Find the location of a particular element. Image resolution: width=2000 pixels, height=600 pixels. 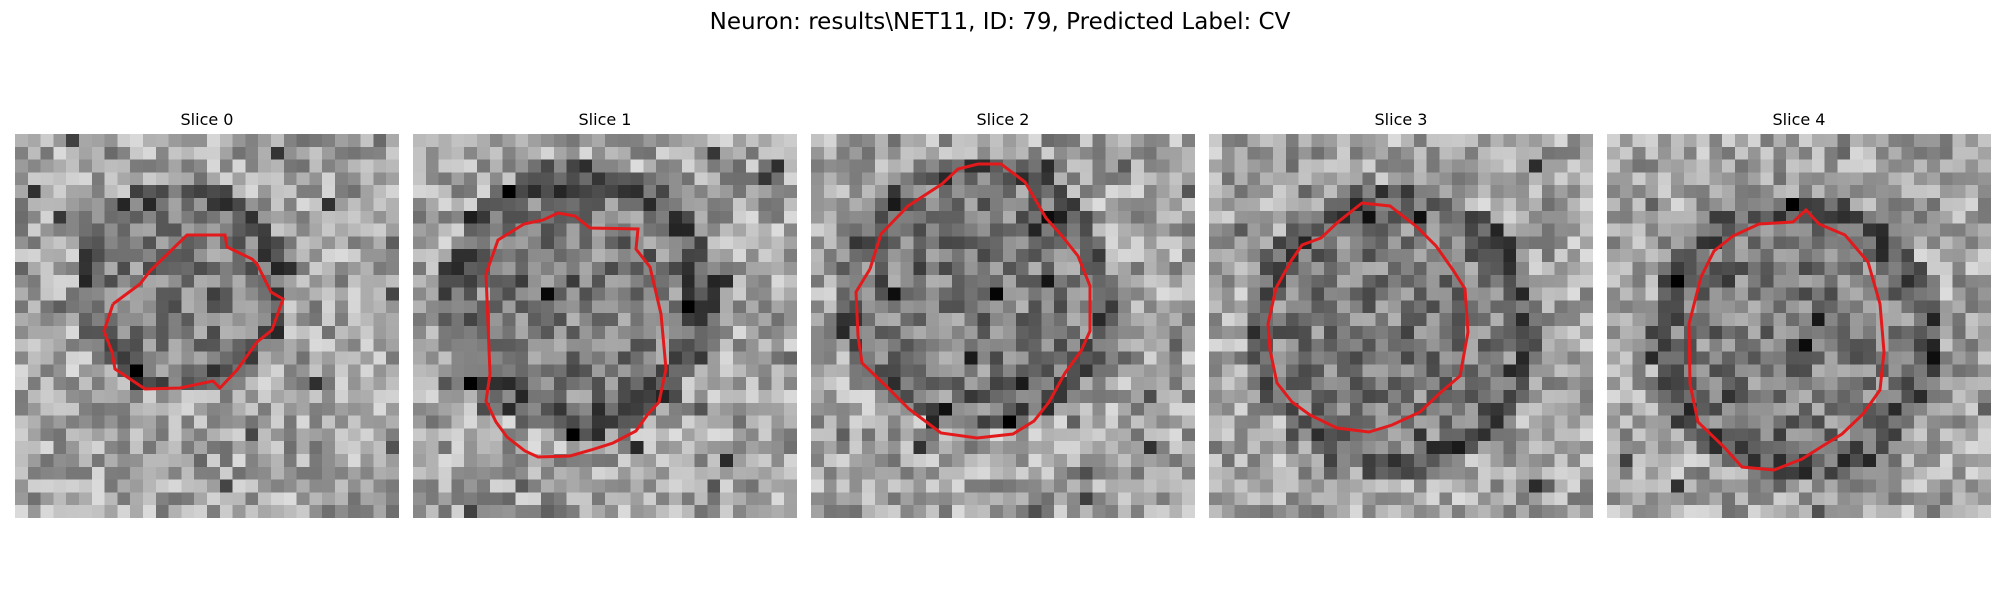

slice-title: Slice 4 is located at coordinates (1799, 119).